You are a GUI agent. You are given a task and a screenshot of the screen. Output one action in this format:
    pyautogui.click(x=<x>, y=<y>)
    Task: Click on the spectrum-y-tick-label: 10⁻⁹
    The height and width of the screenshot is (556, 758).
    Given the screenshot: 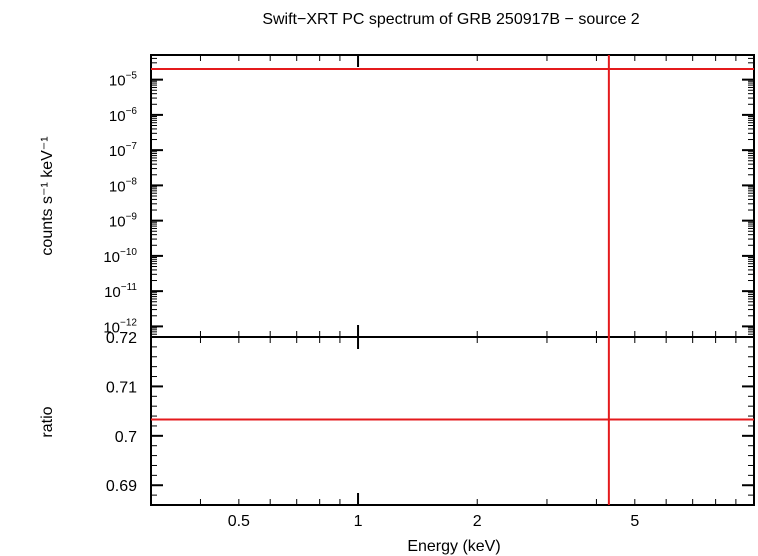 What is the action you would take?
    pyautogui.click(x=123, y=221)
    